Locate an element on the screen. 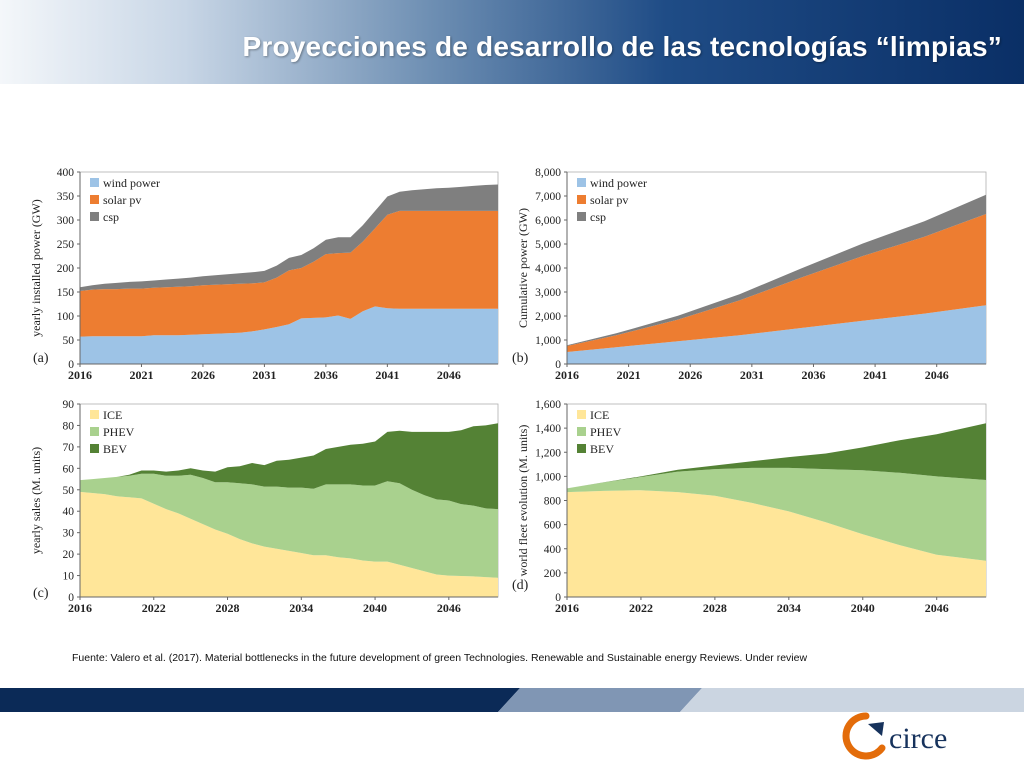  y-tick-label: 80 is located at coordinates (69, 426).